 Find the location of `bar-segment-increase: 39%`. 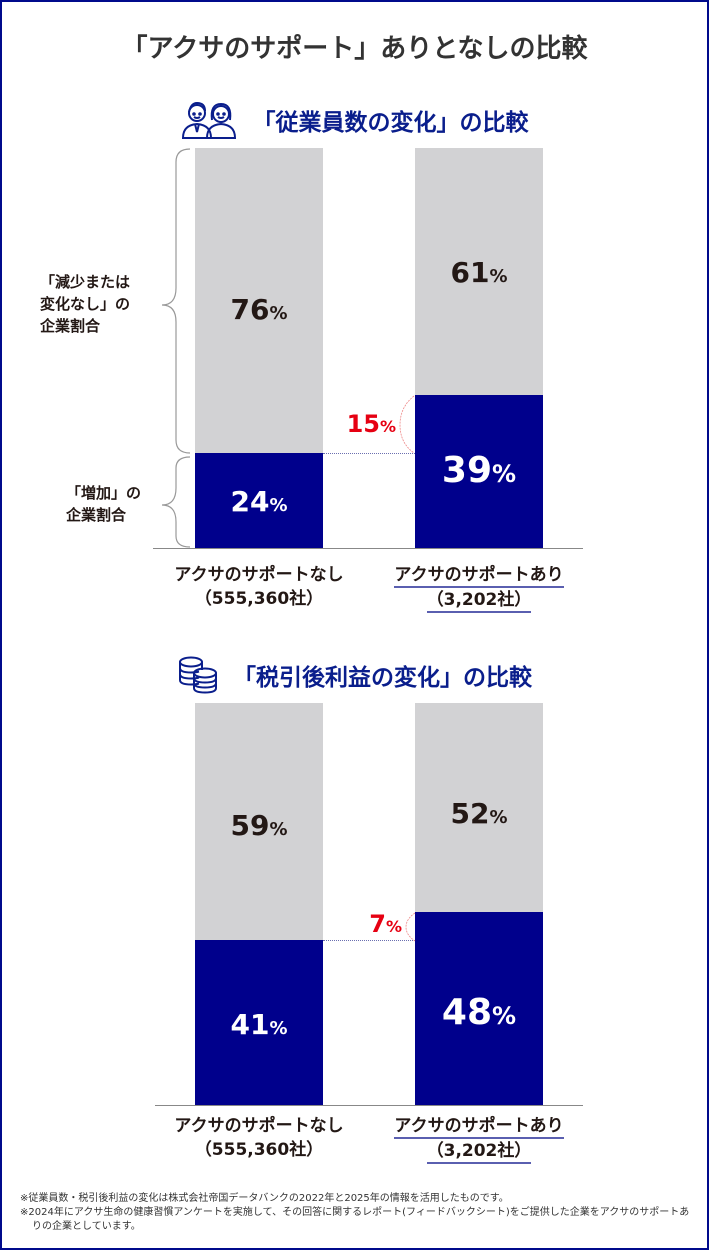

bar-segment-increase: 39% is located at coordinates (479, 471).